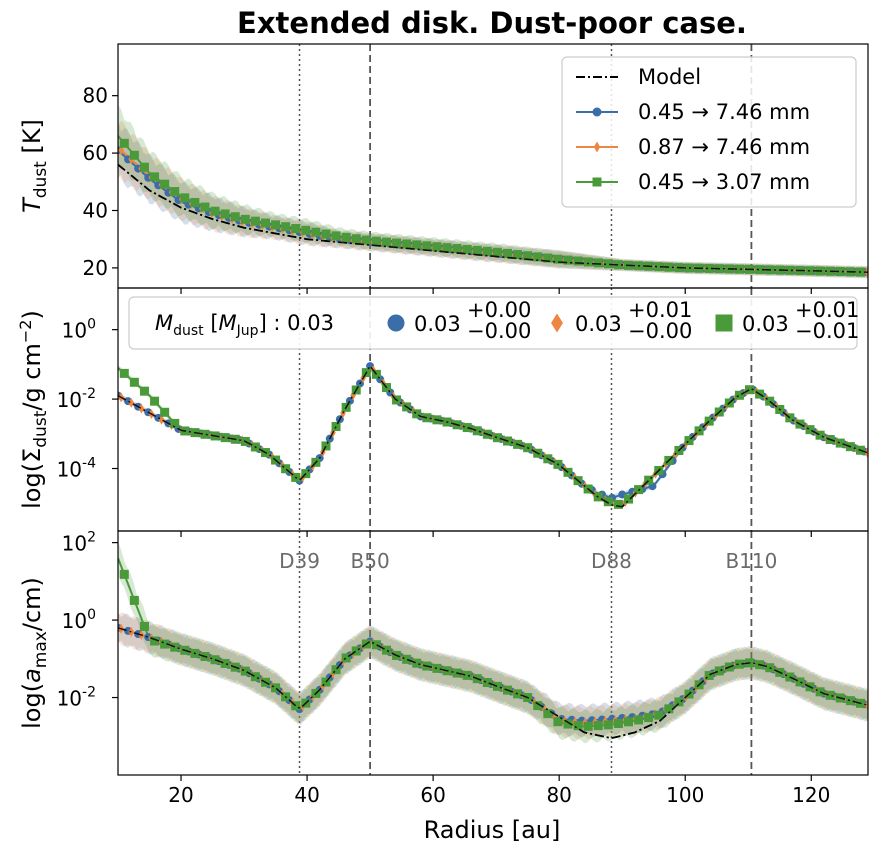 The width and height of the screenshot is (884, 850). I want to click on y-tick-label: 60, so click(95, 153).